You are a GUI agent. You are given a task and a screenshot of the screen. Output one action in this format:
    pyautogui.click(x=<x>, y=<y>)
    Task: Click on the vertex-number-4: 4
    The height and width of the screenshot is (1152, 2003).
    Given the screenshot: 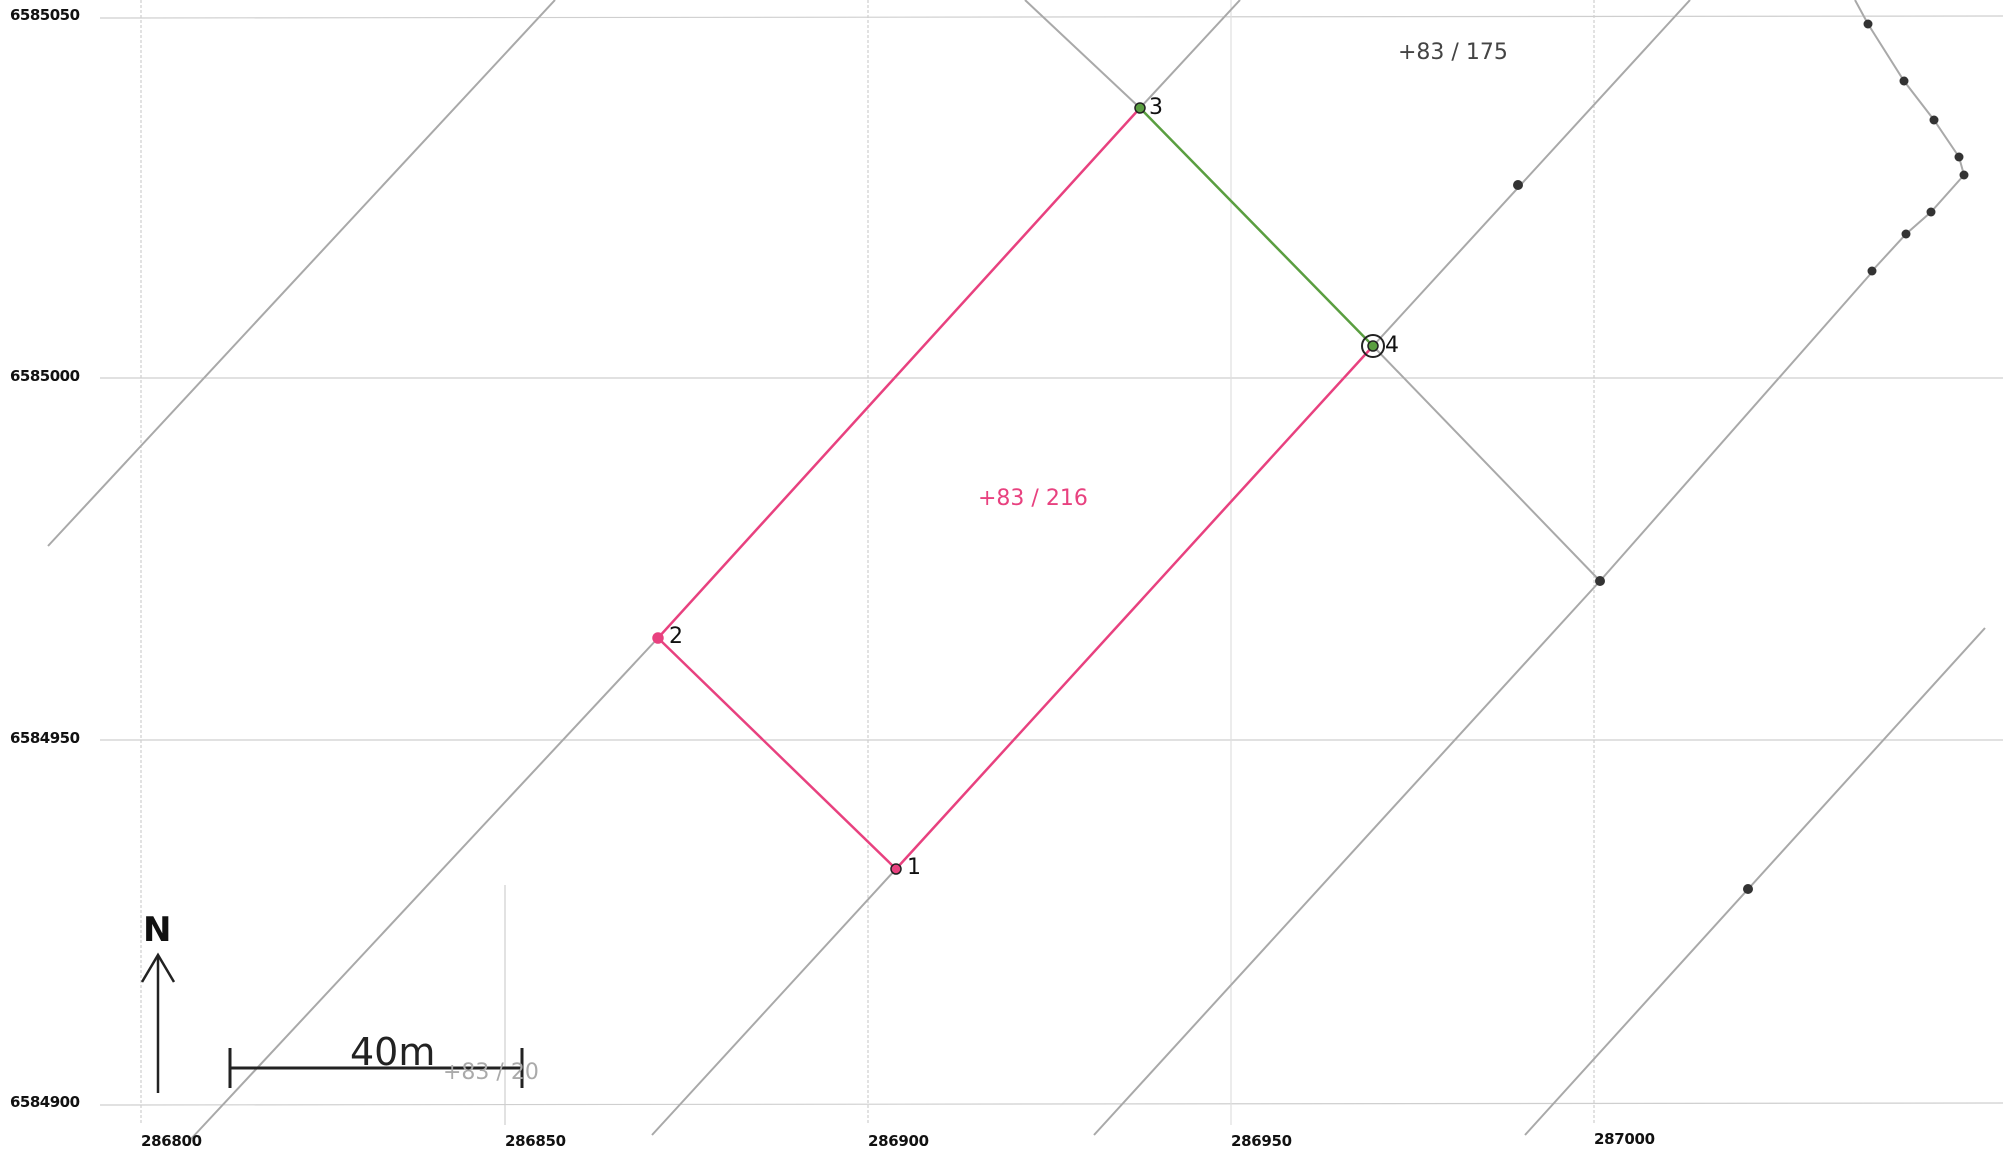 What is the action you would take?
    pyautogui.click(x=1392, y=345)
    